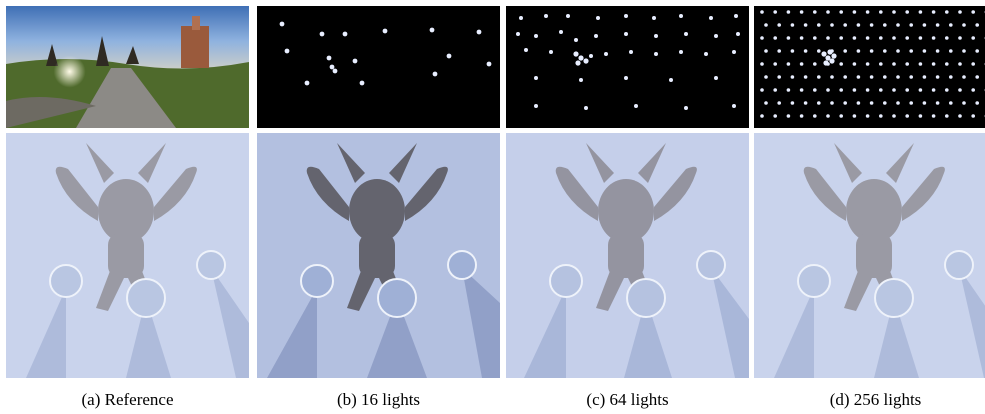  I want to click on render-reference, so click(127, 255).